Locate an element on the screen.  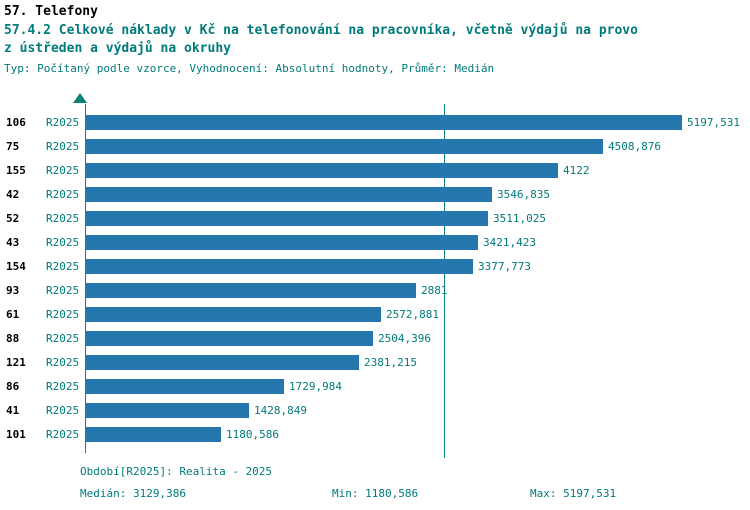
axis-top-triangle-icon is located at coordinates (80, 98).